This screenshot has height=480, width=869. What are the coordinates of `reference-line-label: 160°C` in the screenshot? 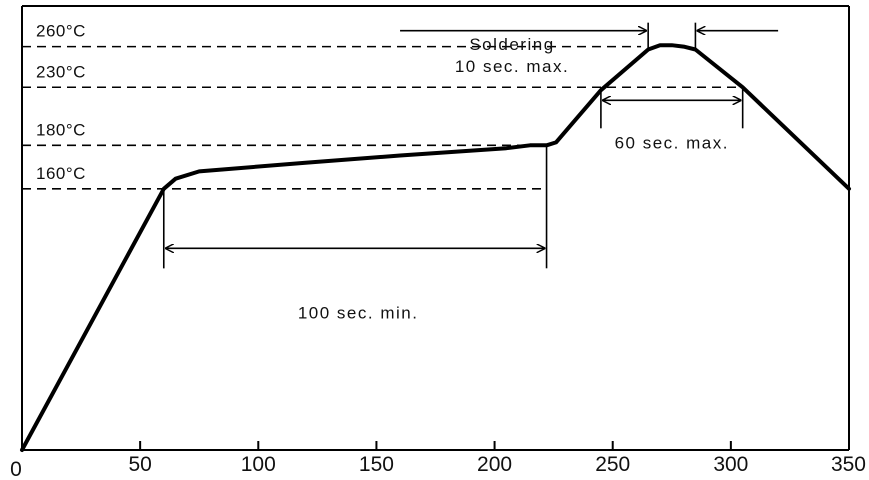 It's located at (61, 173).